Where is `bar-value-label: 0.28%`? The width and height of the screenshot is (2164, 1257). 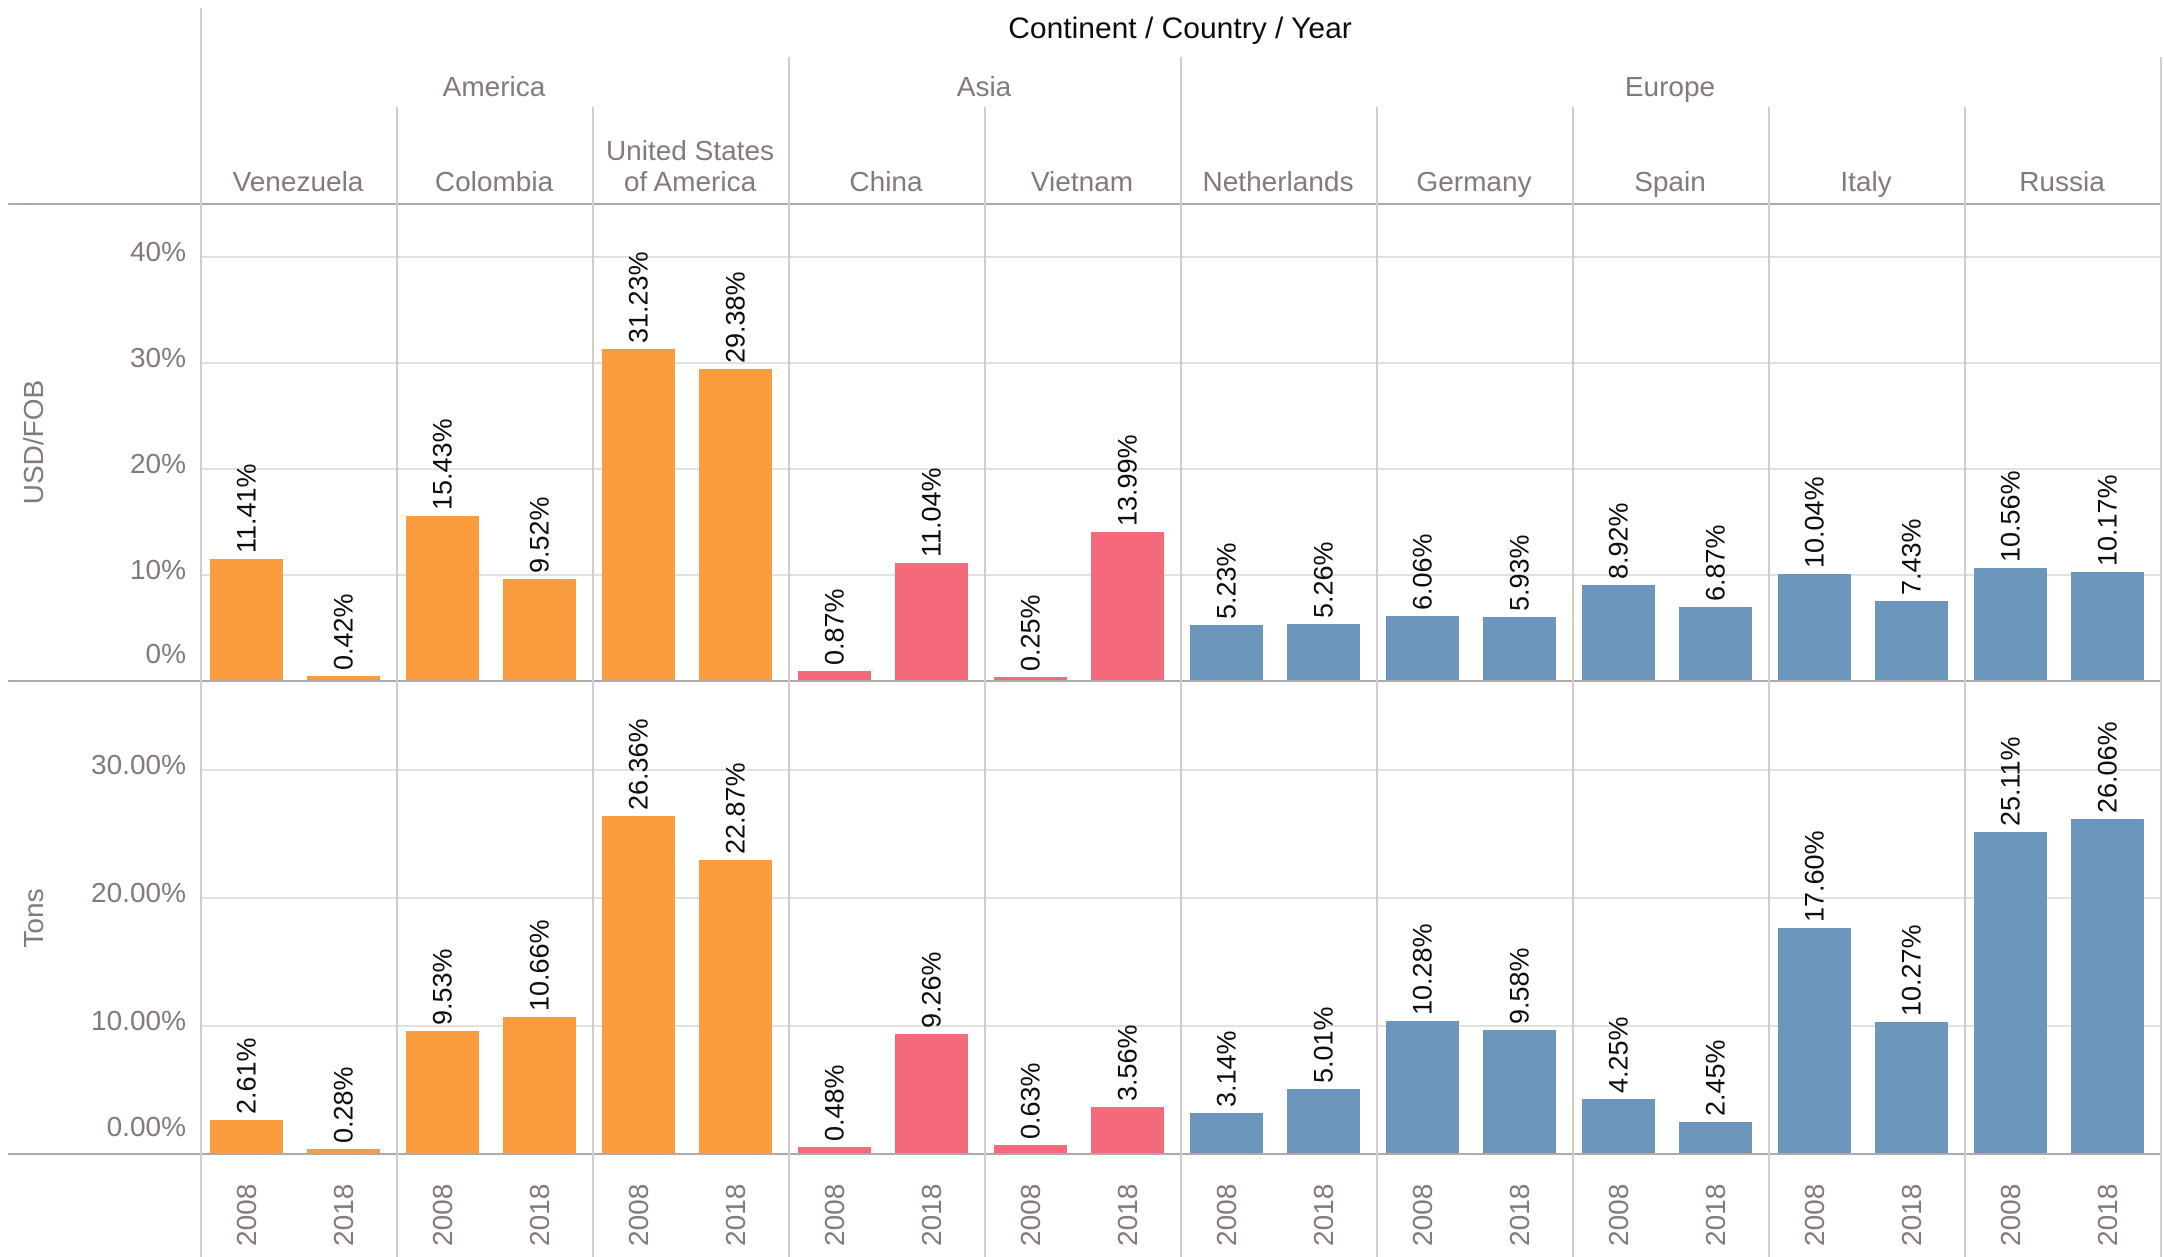 bar-value-label: 0.28% is located at coordinates (343, 1105).